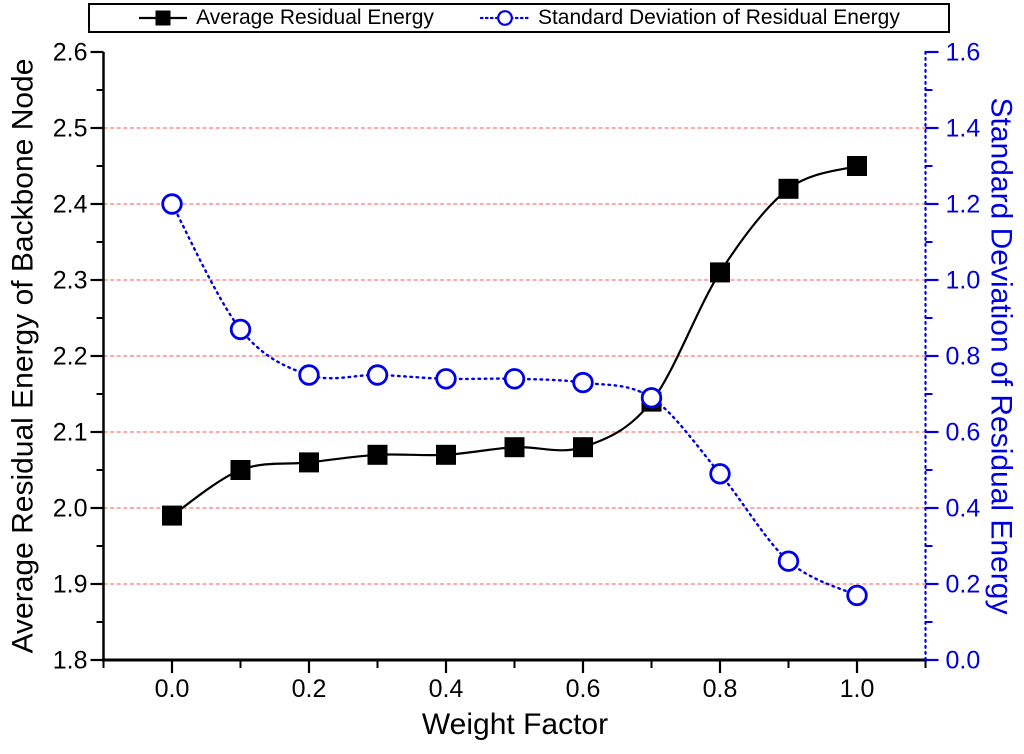 This screenshot has height=754, width=1024. Describe the element at coordinates (963, 357) in the screenshot. I see `right-axis-tick-label: 0.8` at that location.